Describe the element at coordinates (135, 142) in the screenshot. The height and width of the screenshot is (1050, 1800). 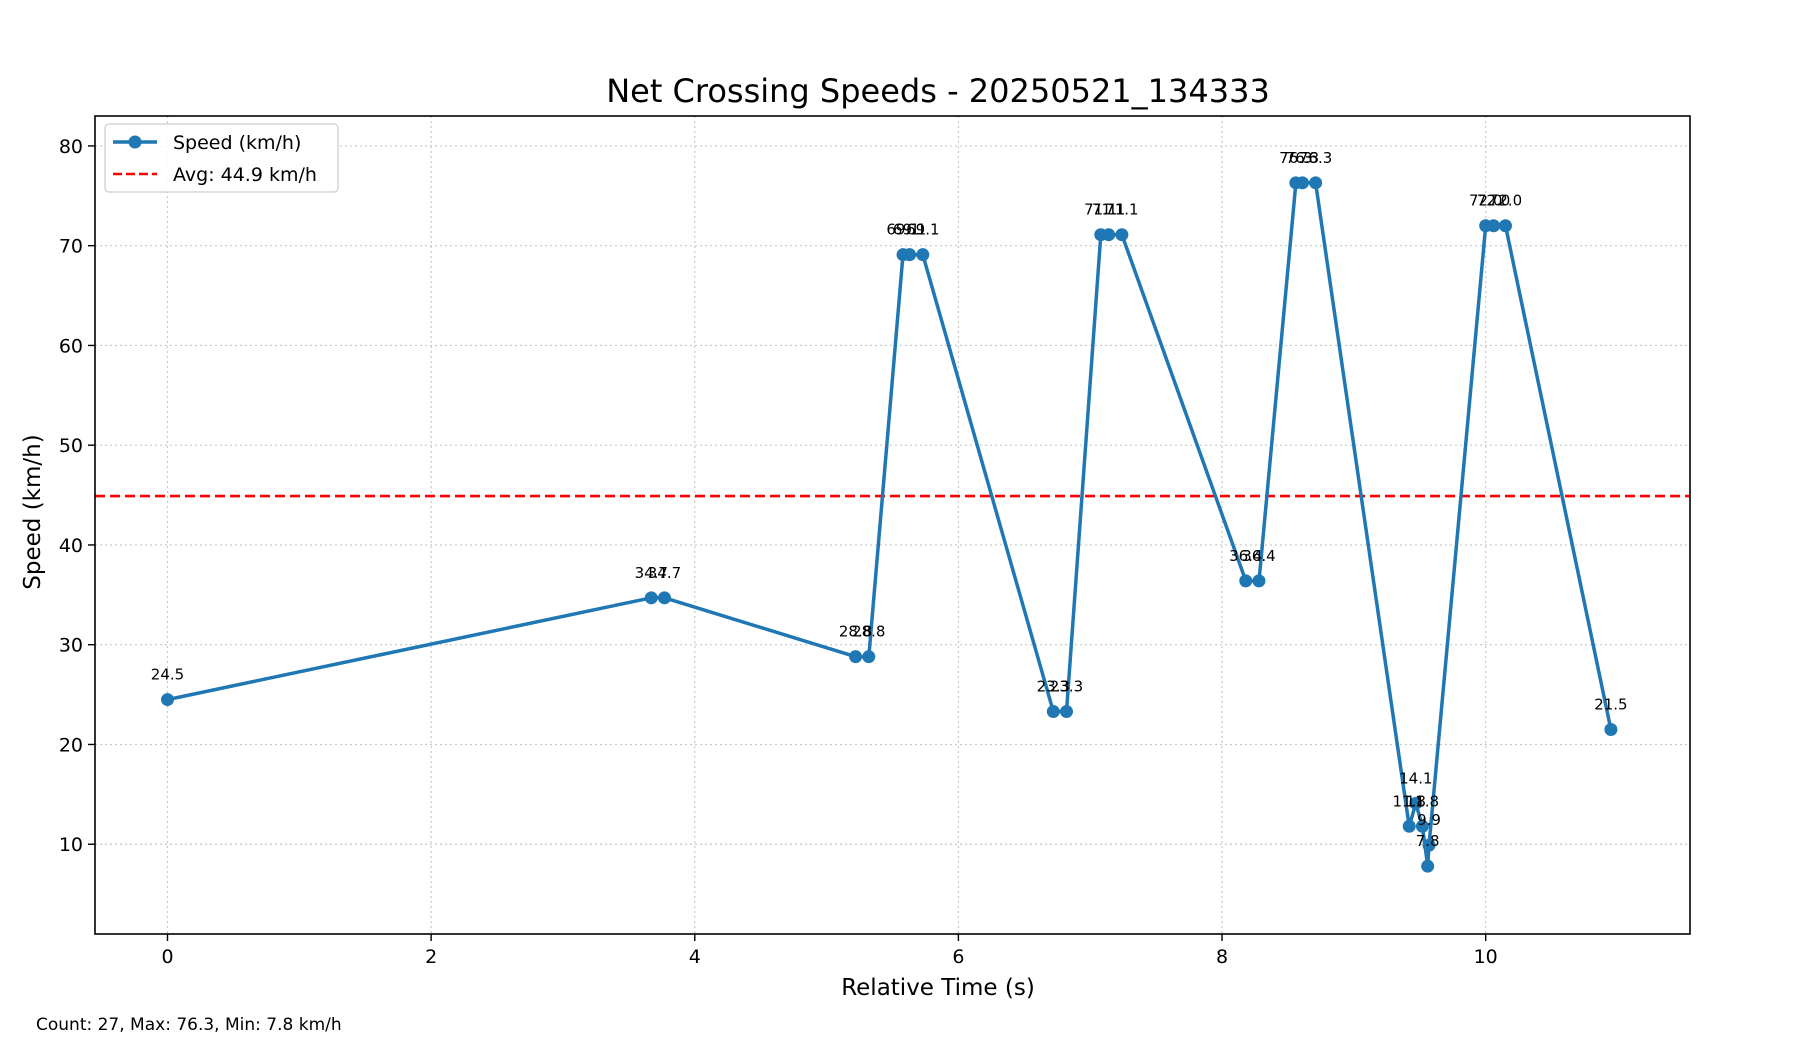
I see `legend-speed-marker` at that location.